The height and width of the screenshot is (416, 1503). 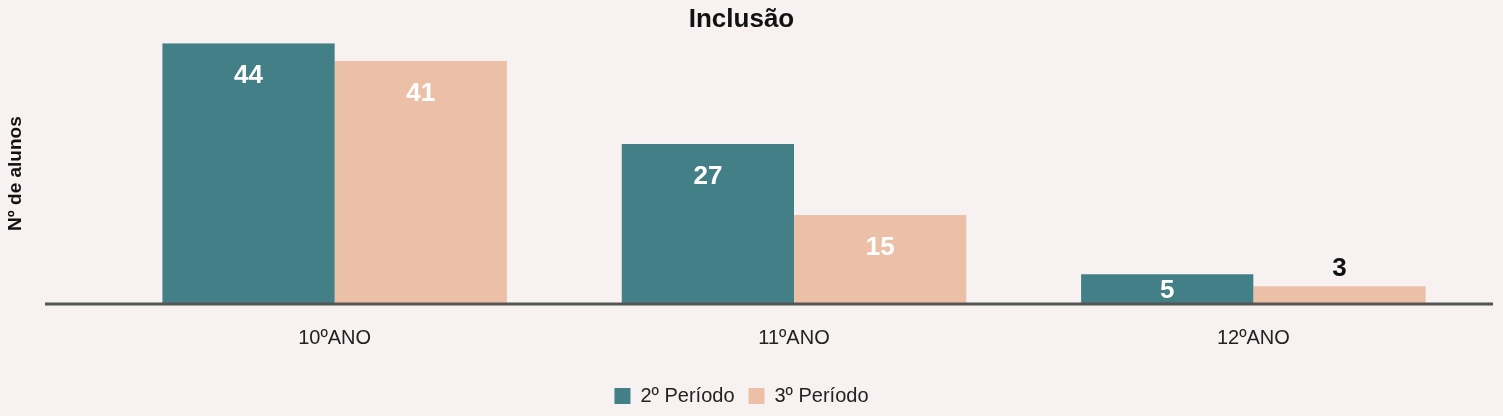 I want to click on data-label: 27, so click(x=708, y=175).